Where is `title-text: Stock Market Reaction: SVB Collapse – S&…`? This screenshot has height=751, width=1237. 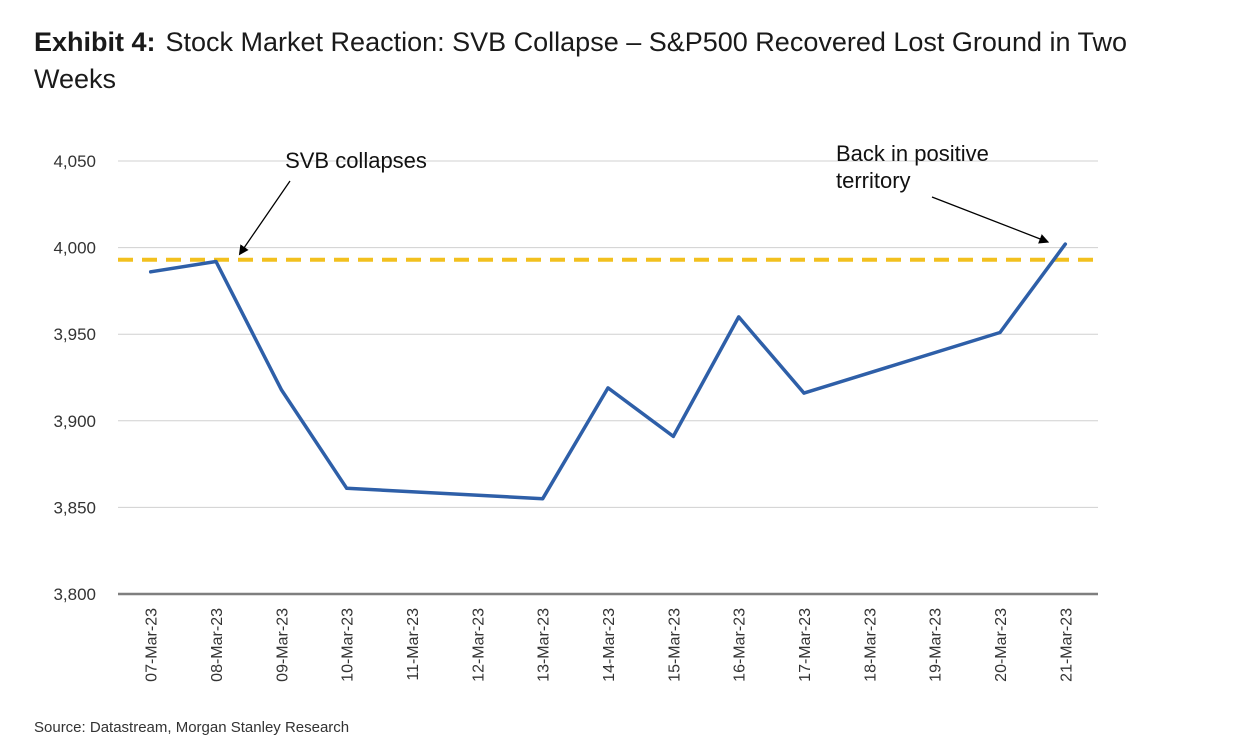 title-text: Stock Market Reaction: SVB Collapse – S&… is located at coordinates (581, 60).